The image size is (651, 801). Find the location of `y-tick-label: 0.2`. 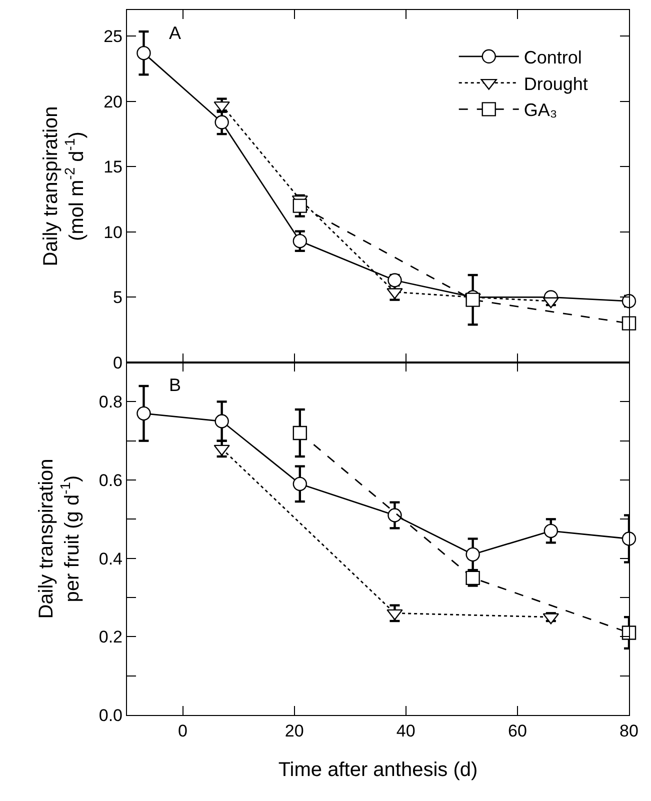

y-tick-label: 0.2 is located at coordinates (110, 637).